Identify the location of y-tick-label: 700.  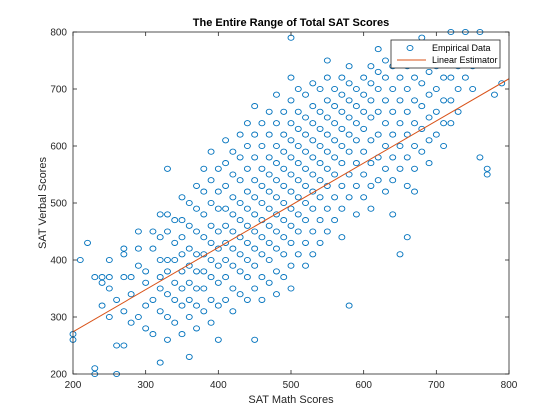
(58, 90).